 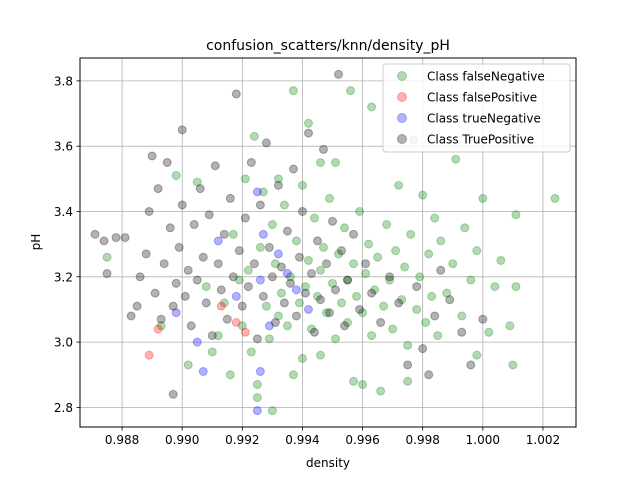 I want to click on x-tick-label: 0.990, so click(x=182, y=440).